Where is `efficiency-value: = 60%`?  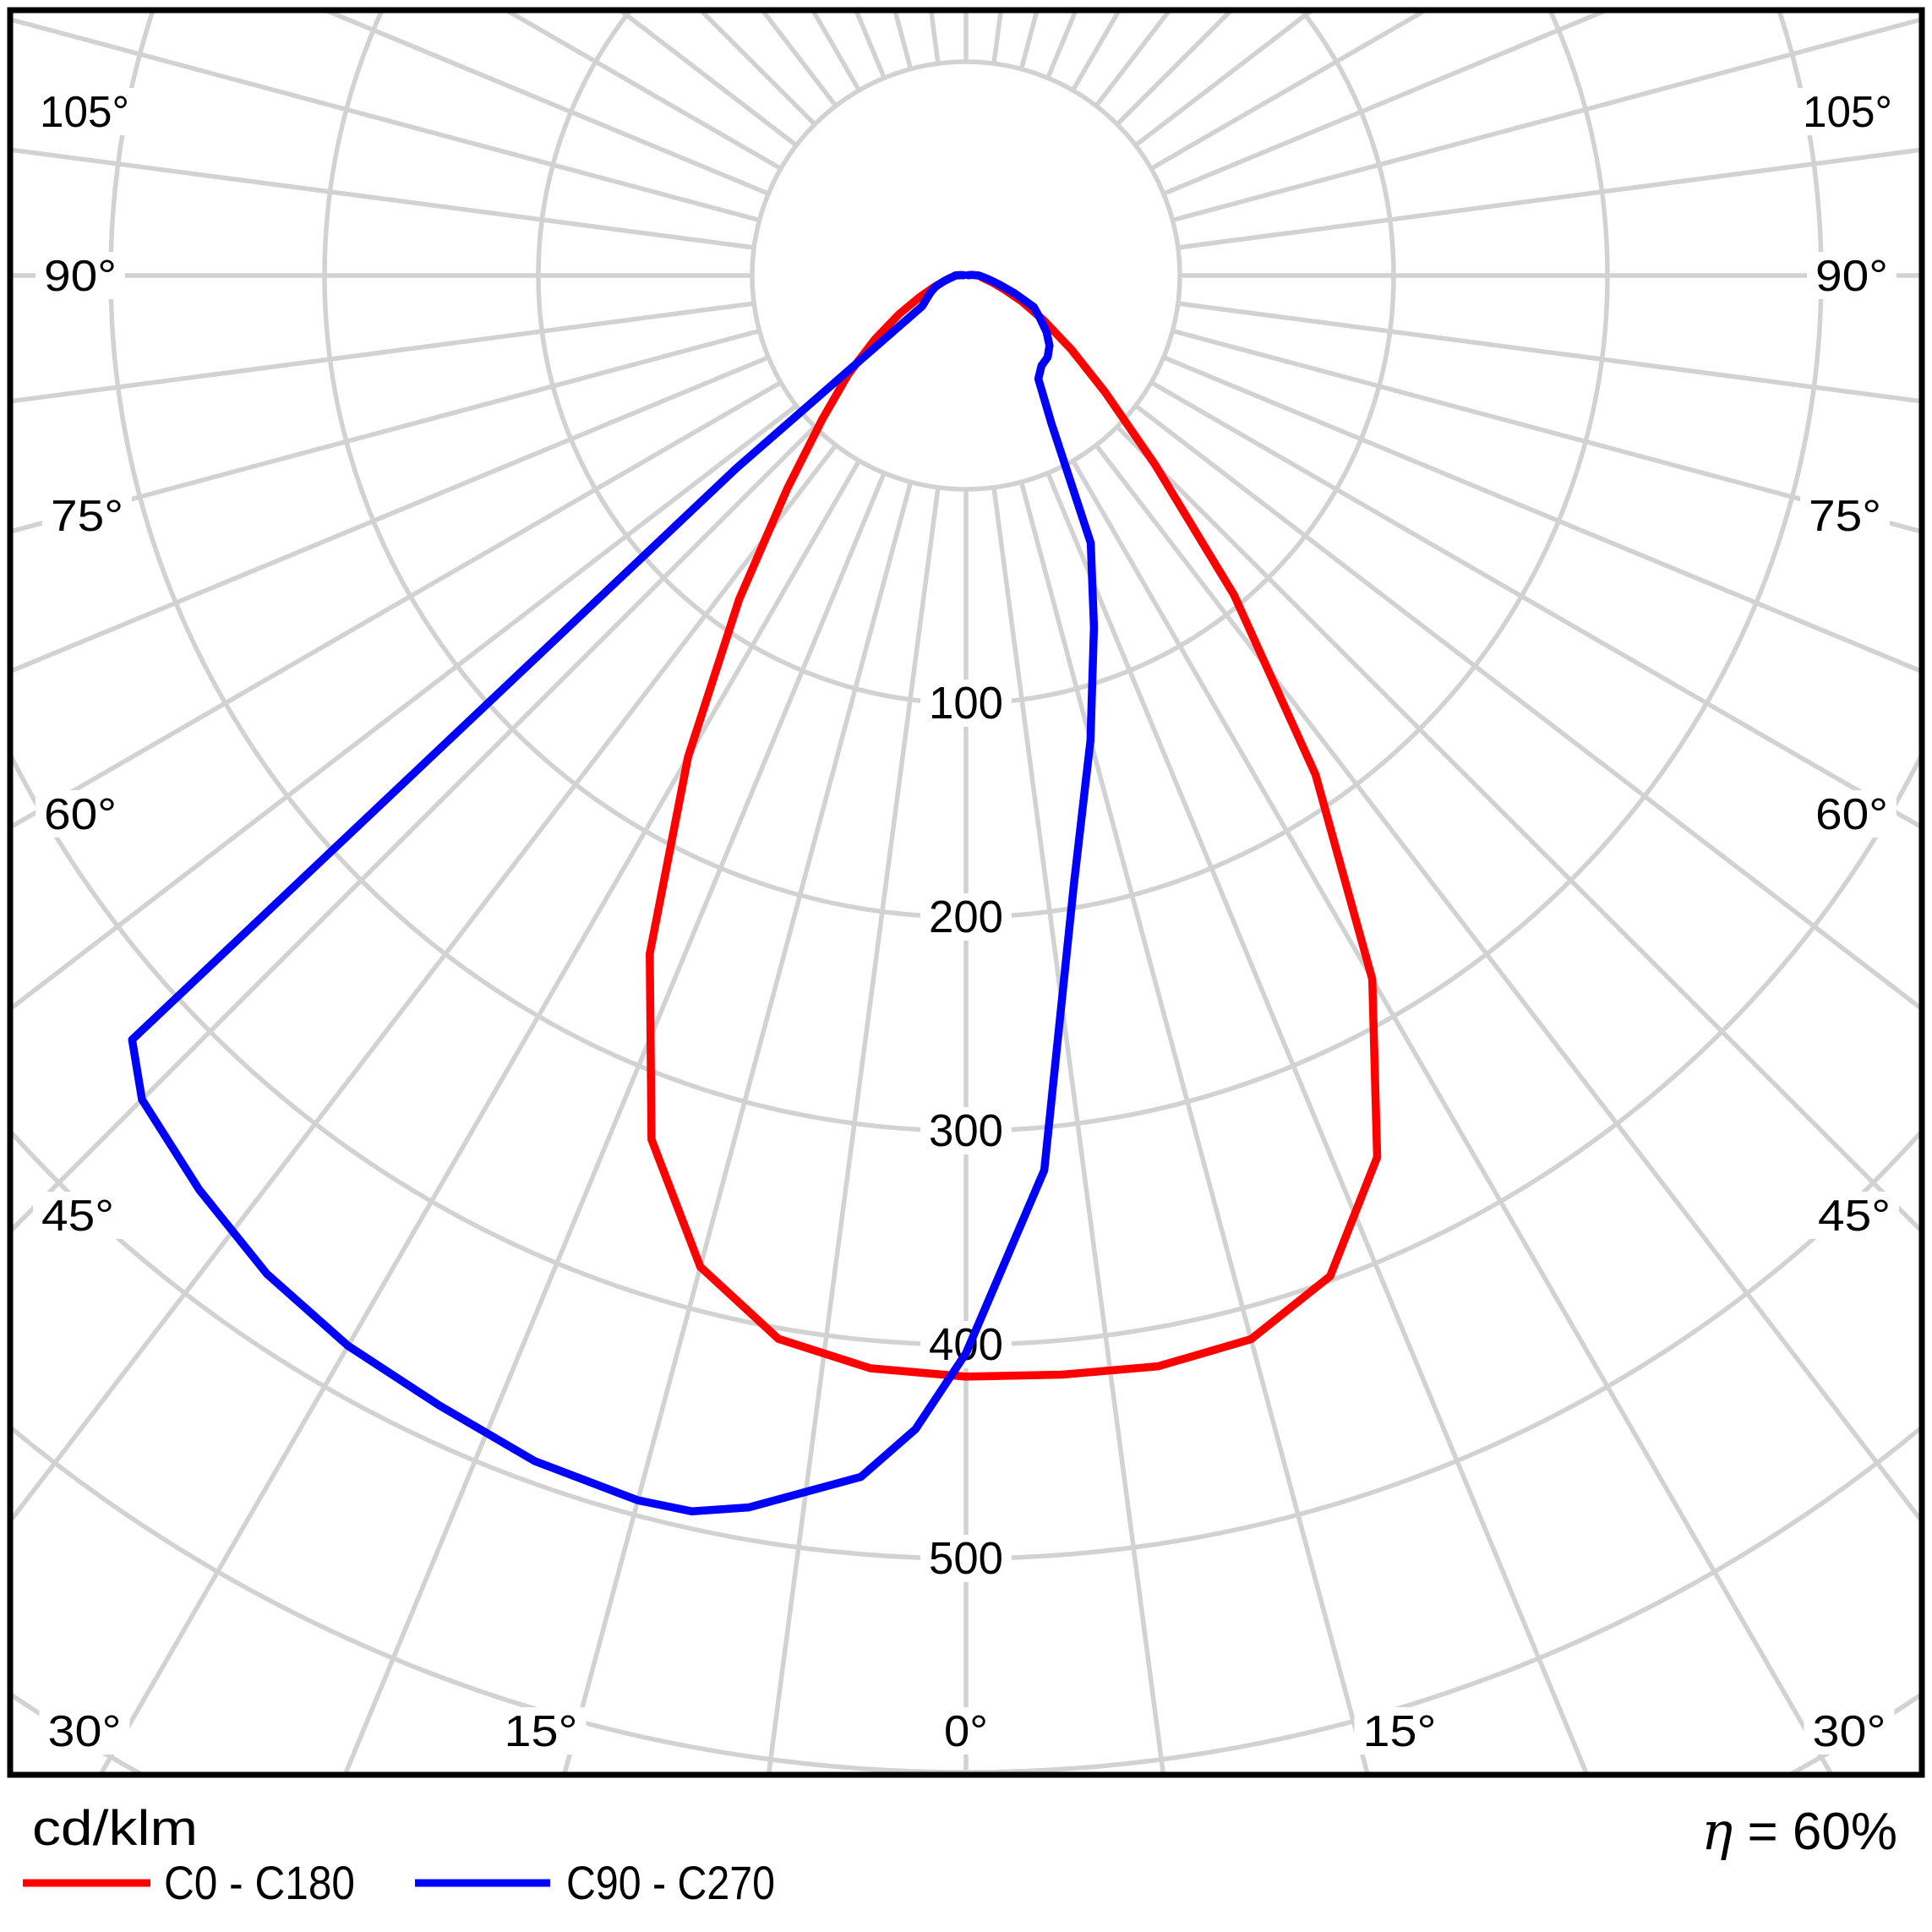 efficiency-value: = 60% is located at coordinates (1815, 1832).